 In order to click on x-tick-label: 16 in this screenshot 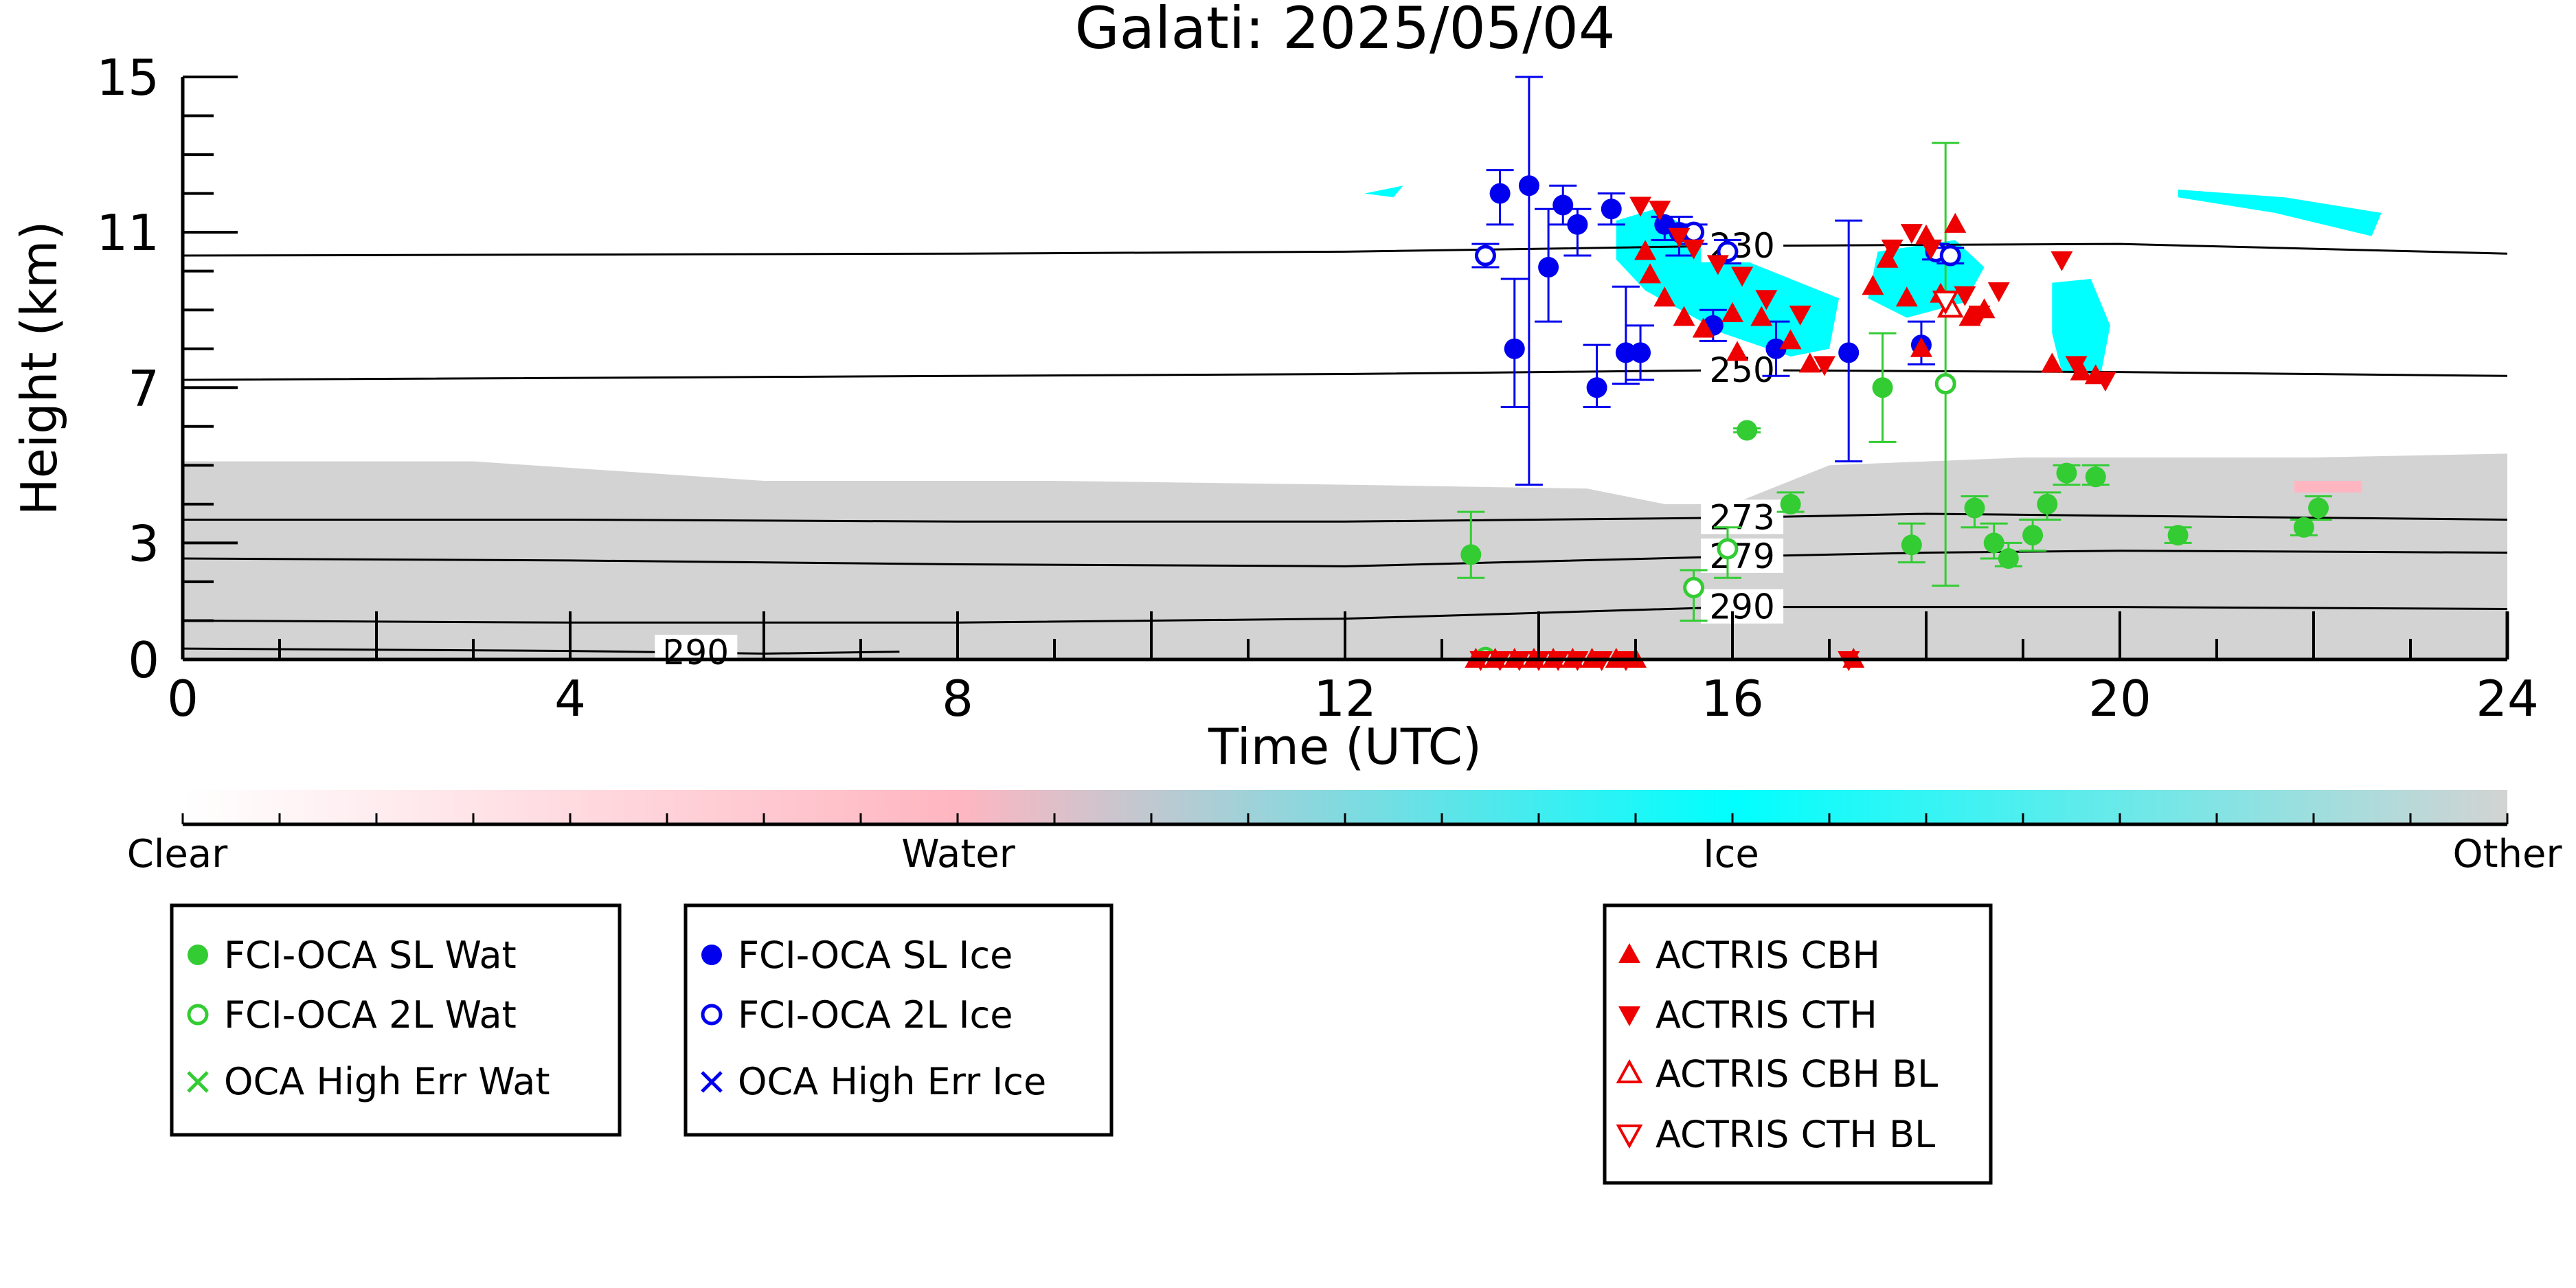, I will do `click(1732, 698)`.